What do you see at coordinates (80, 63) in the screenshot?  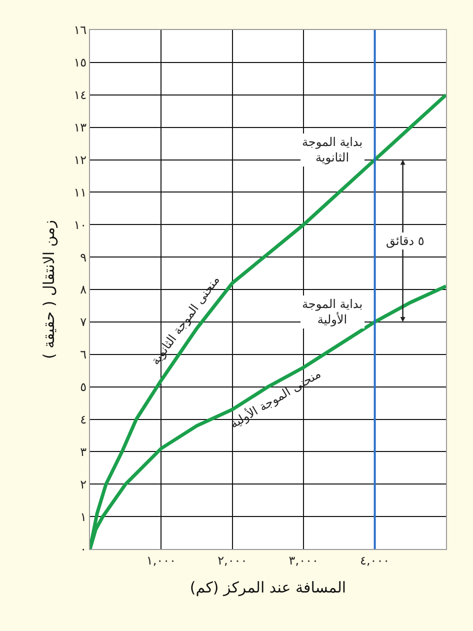 I see `y-tick-label: ١٥` at bounding box center [80, 63].